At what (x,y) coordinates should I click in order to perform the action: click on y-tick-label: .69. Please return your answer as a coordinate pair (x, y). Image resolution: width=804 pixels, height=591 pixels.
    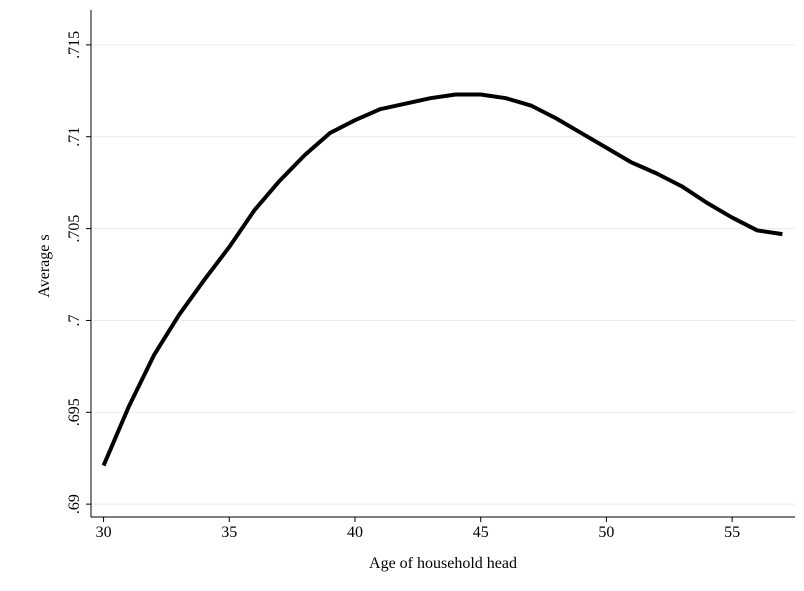
    Looking at the image, I should click on (74, 504).